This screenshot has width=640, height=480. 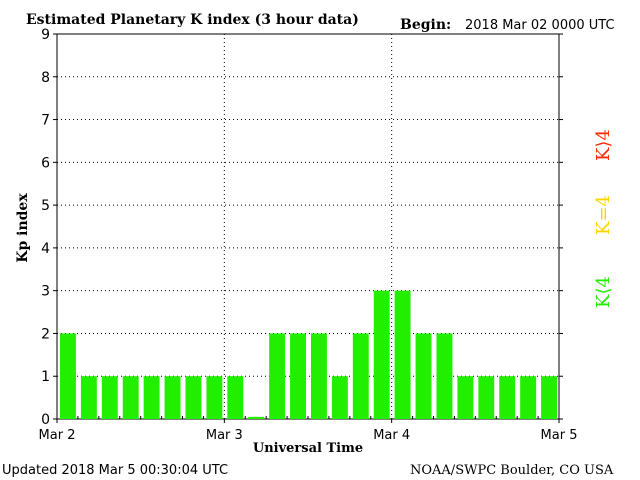 I want to click on y-tick-label: 4, so click(x=45, y=249).